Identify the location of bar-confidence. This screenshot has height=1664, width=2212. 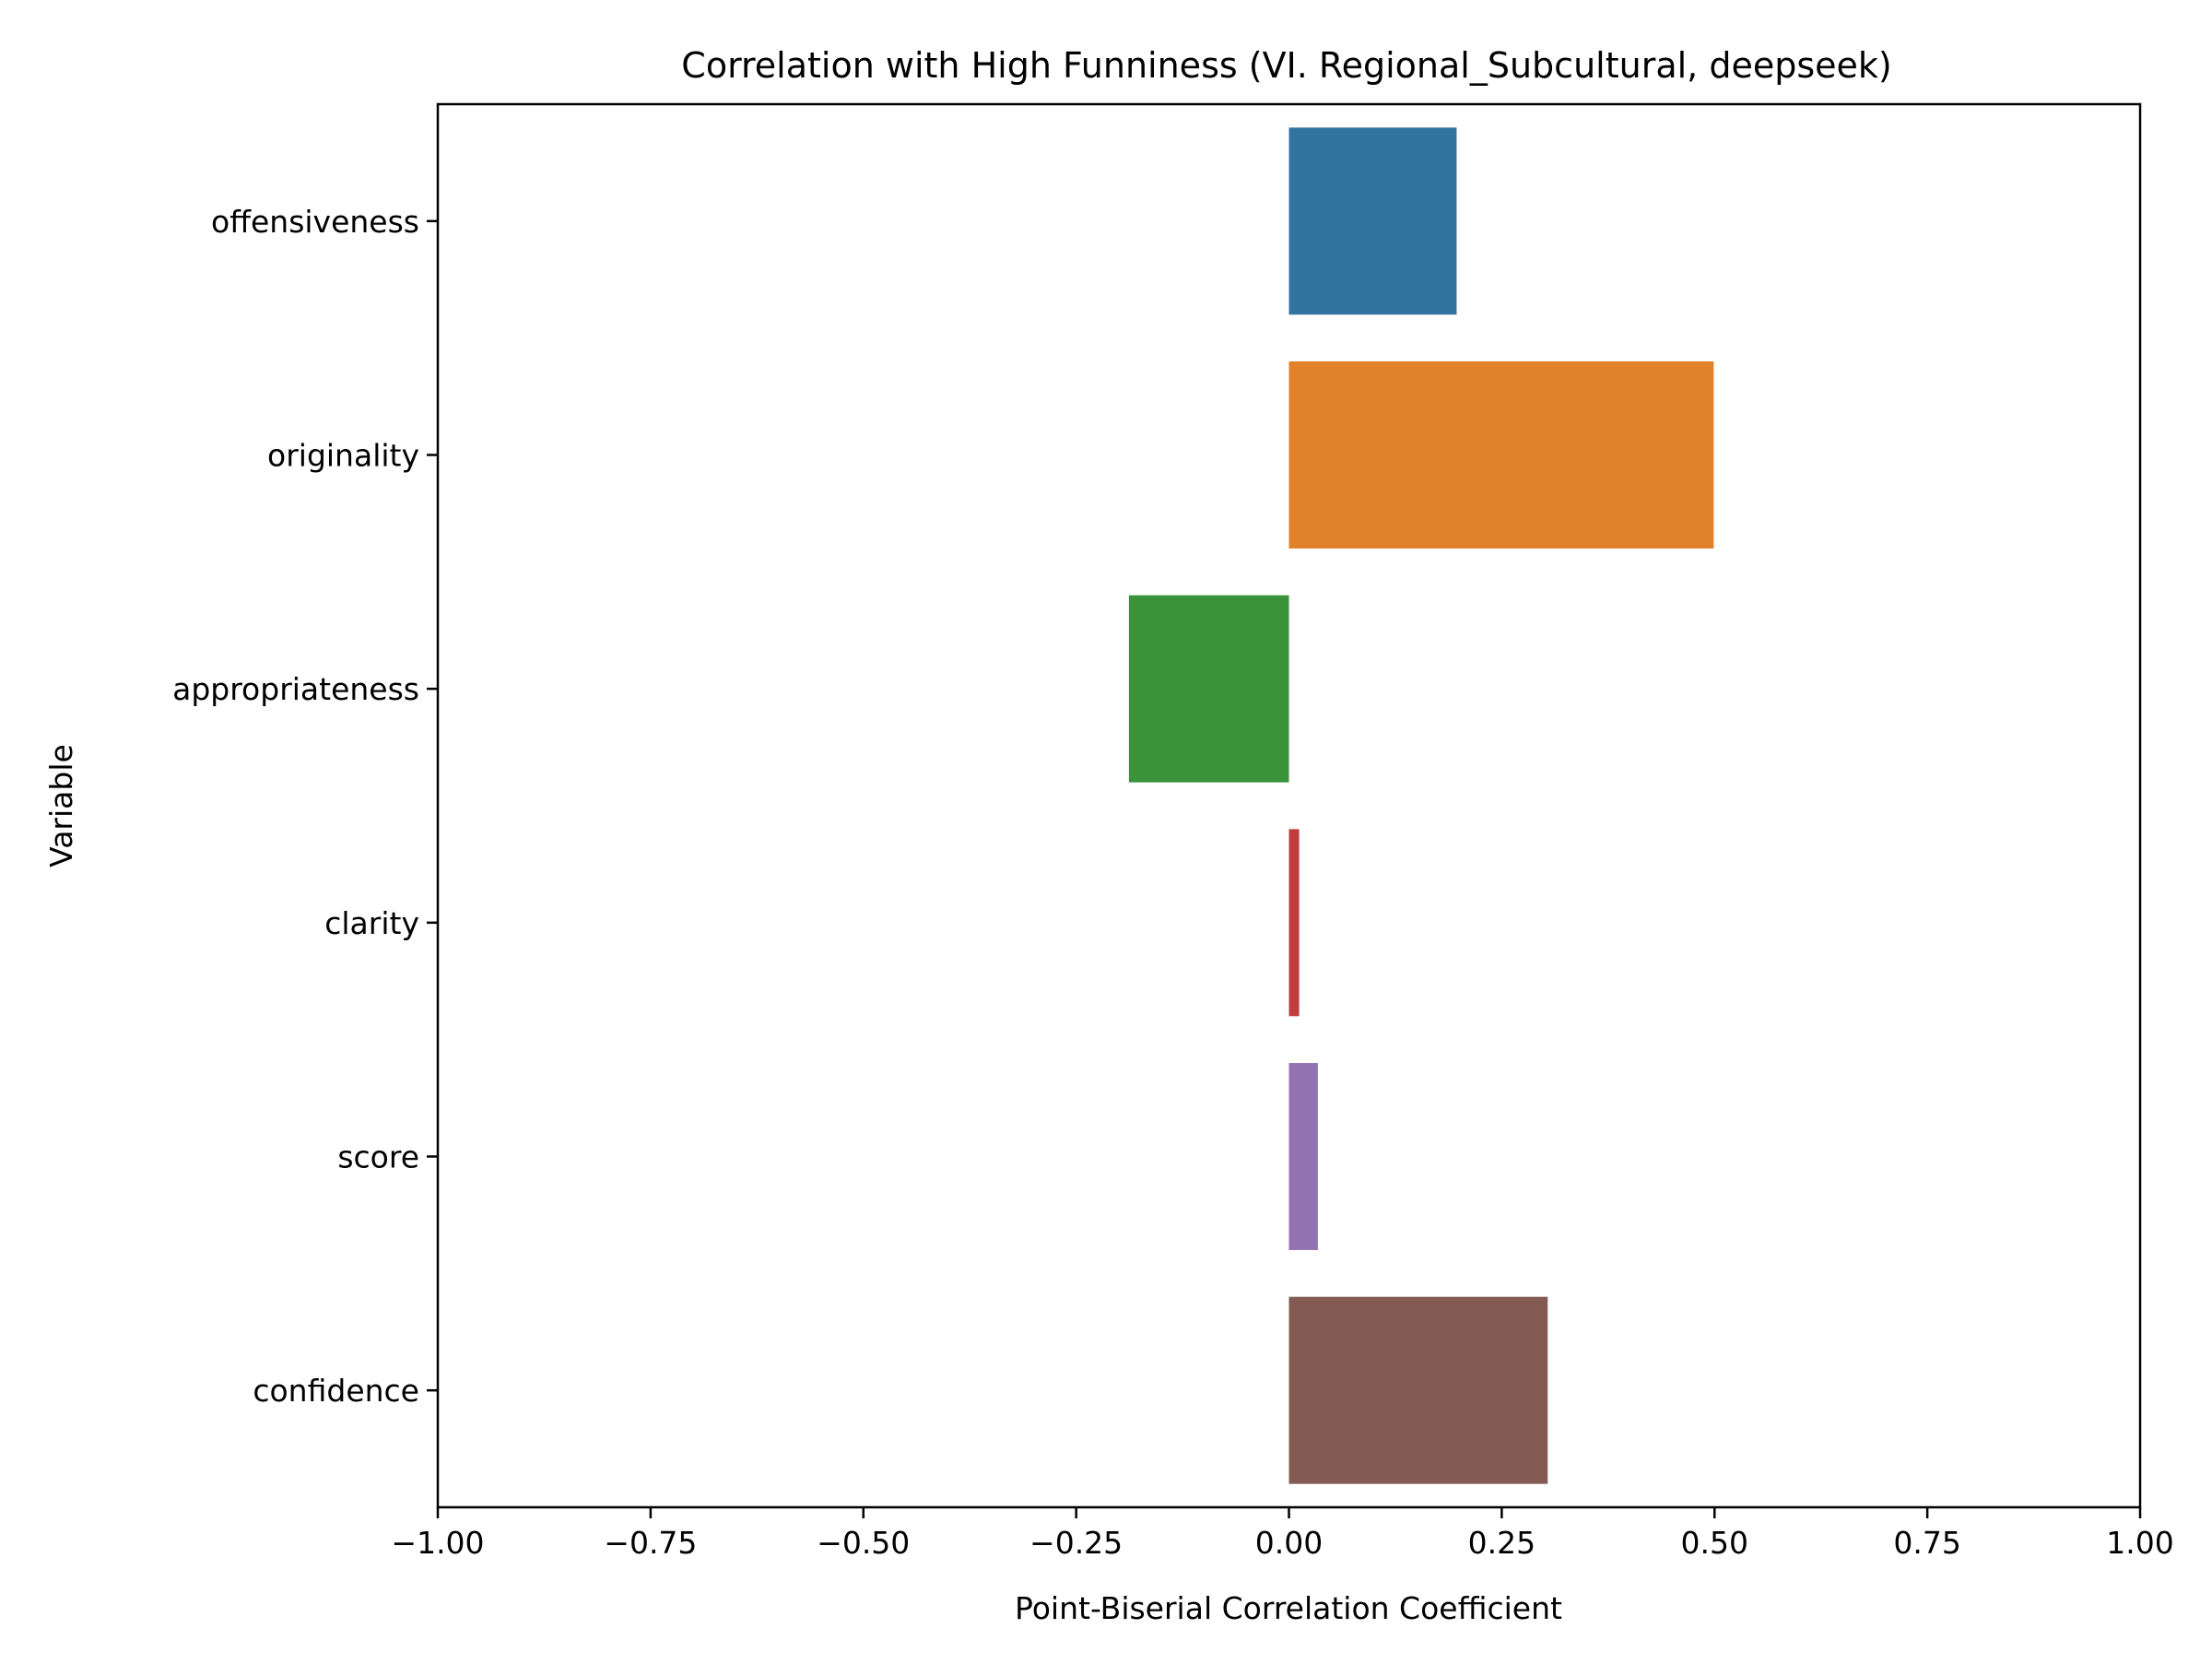
(1418, 1390).